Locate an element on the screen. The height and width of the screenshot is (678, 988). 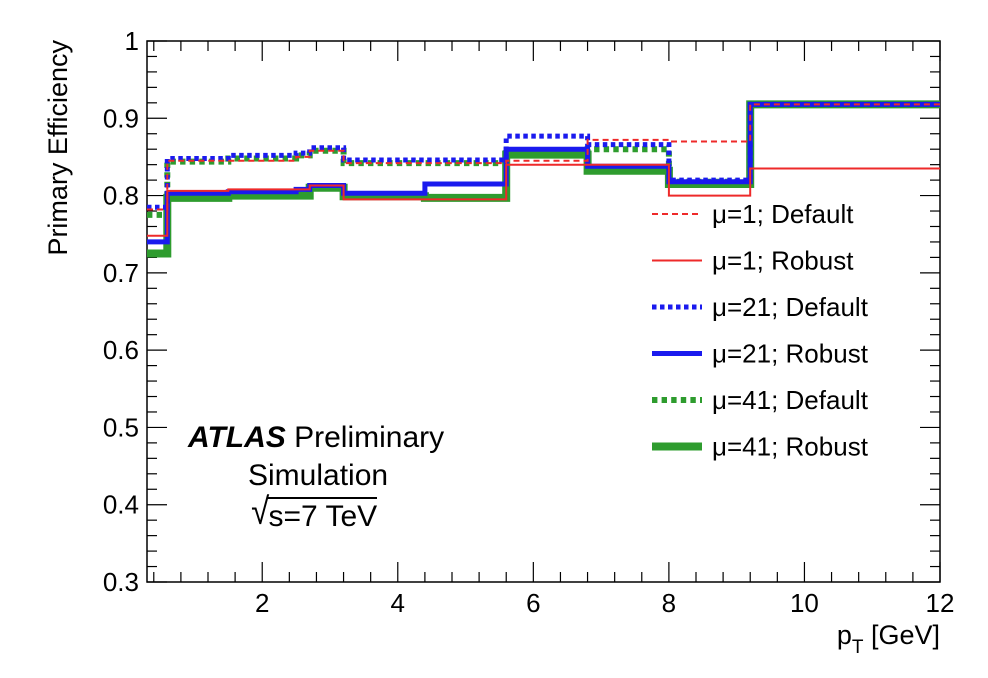
y-tick-label: 0.8 is located at coordinates (121, 196).